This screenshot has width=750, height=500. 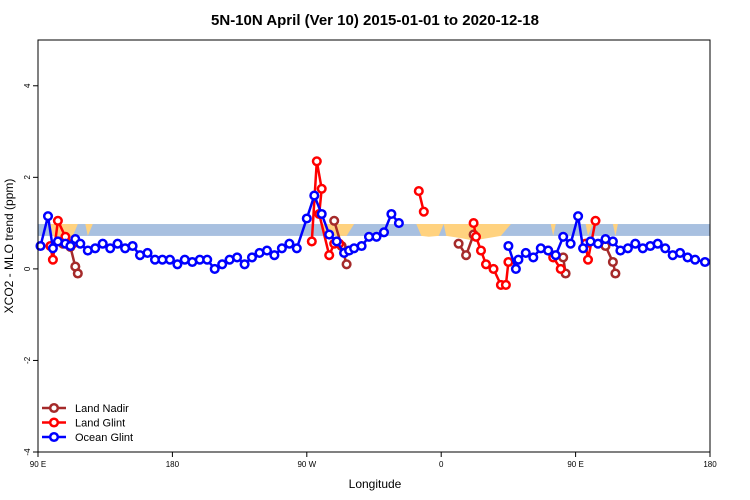 I want to click on legend-label-ocean-glint: Ocean Glint, so click(x=104, y=438).